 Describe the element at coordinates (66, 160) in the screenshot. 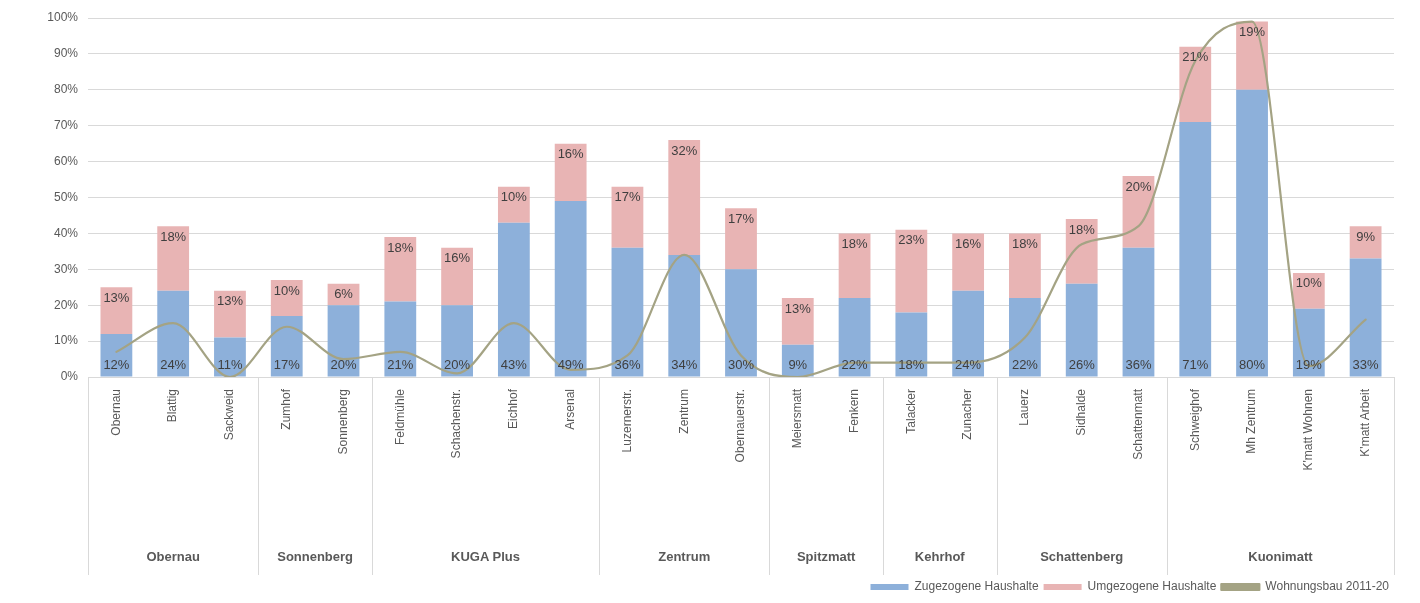

I see `y-tick-label: 60%` at that location.